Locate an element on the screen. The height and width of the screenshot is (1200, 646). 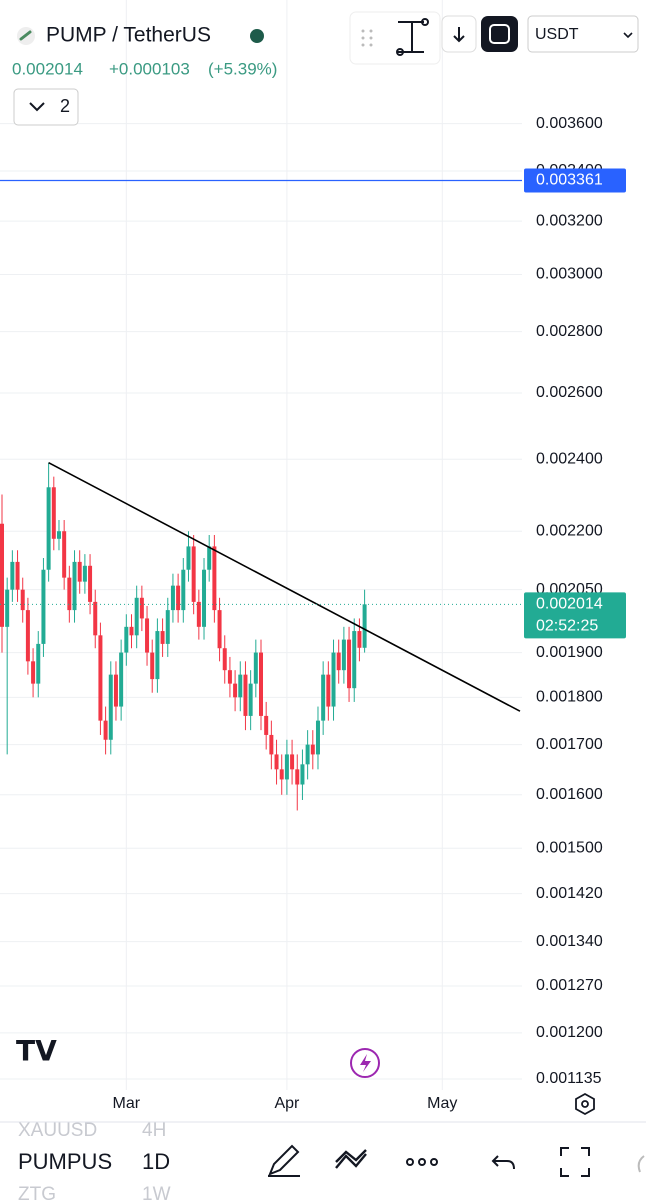
settings-icon is located at coordinates (585, 1104).